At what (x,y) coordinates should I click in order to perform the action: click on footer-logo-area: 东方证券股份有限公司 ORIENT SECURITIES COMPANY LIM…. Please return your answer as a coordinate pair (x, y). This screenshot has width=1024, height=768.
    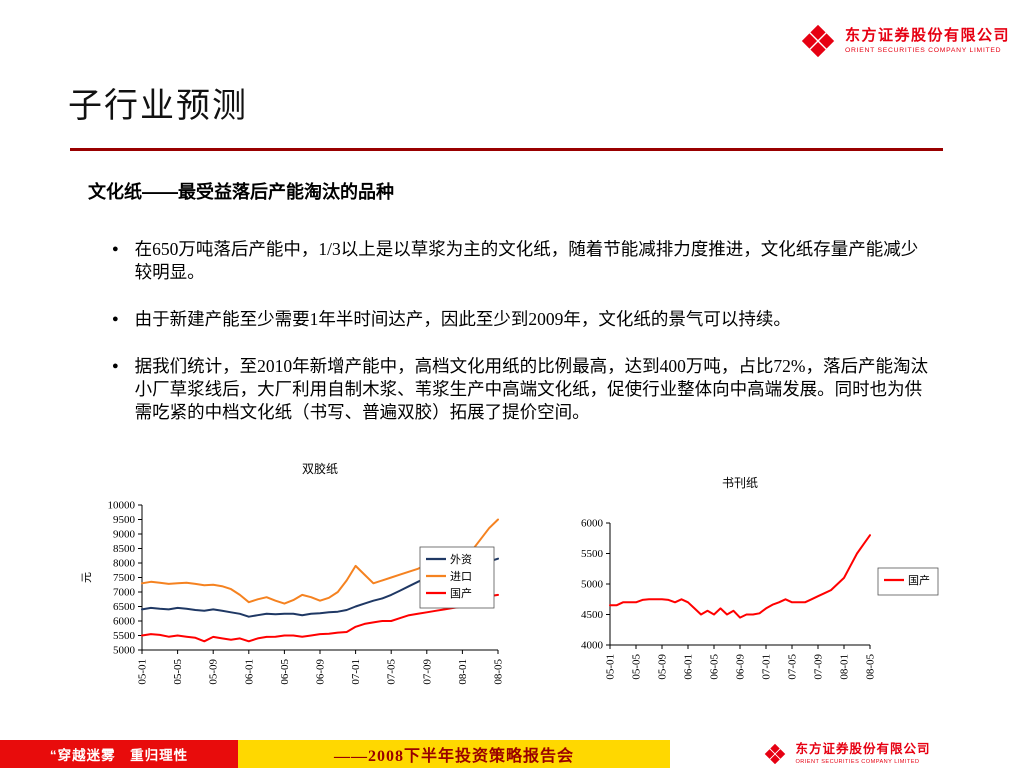
    Looking at the image, I should click on (847, 754).